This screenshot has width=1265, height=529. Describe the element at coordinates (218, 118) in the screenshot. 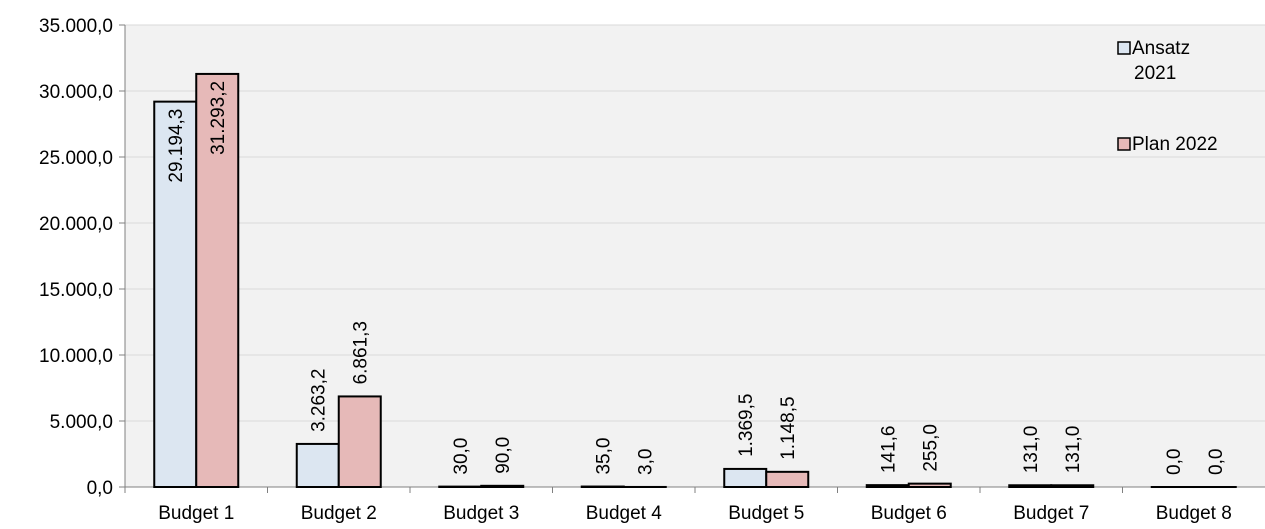

I see `data-label: 31.293,2` at that location.